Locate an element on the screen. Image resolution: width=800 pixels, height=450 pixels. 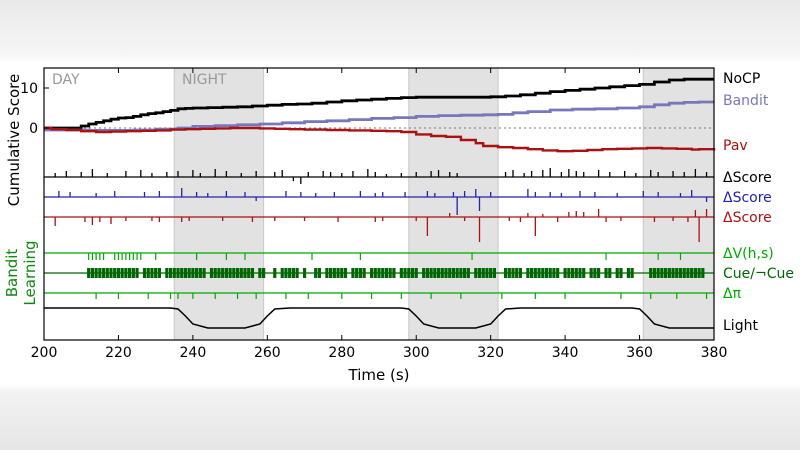
x-tick-label-9: 380 is located at coordinates (714, 353).